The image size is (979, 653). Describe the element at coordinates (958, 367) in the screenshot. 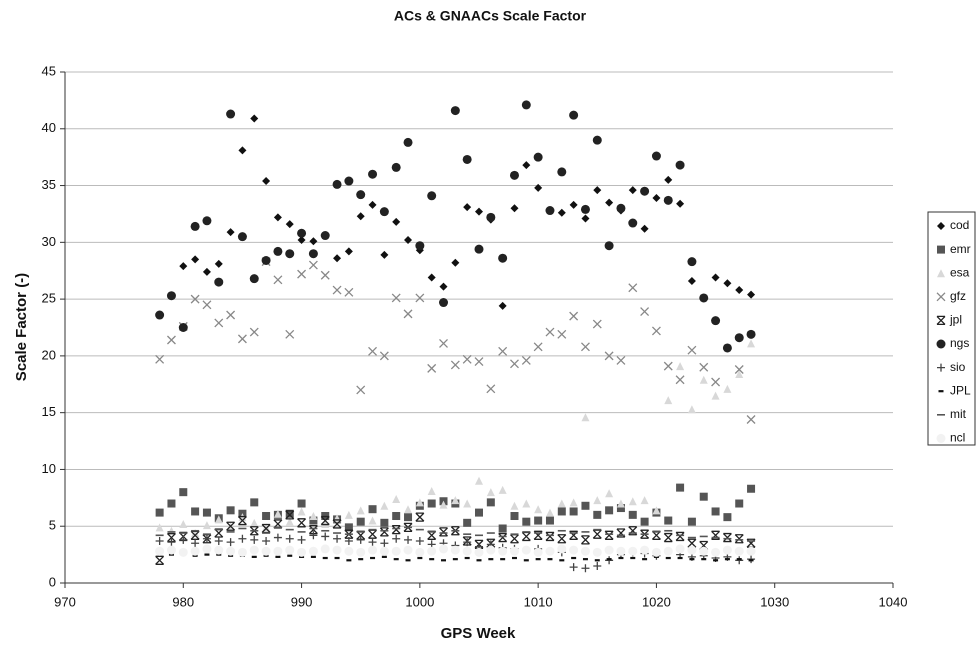

I see `legend-label: sio` at that location.